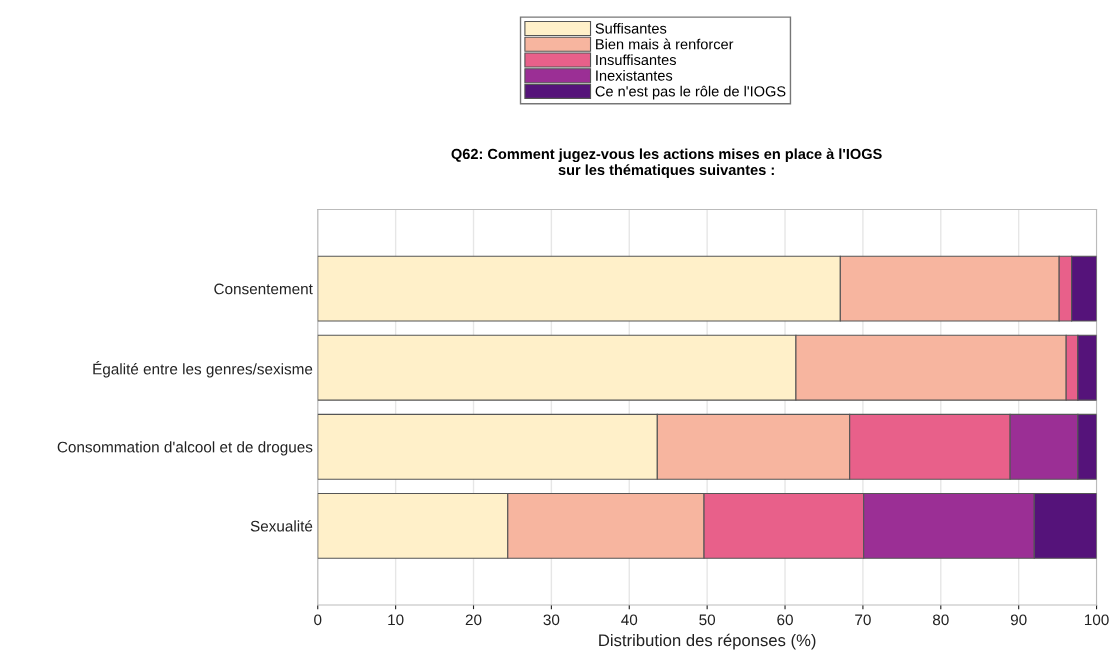 This screenshot has width=1111, height=659. I want to click on x-tick-label: 40, so click(629, 620).